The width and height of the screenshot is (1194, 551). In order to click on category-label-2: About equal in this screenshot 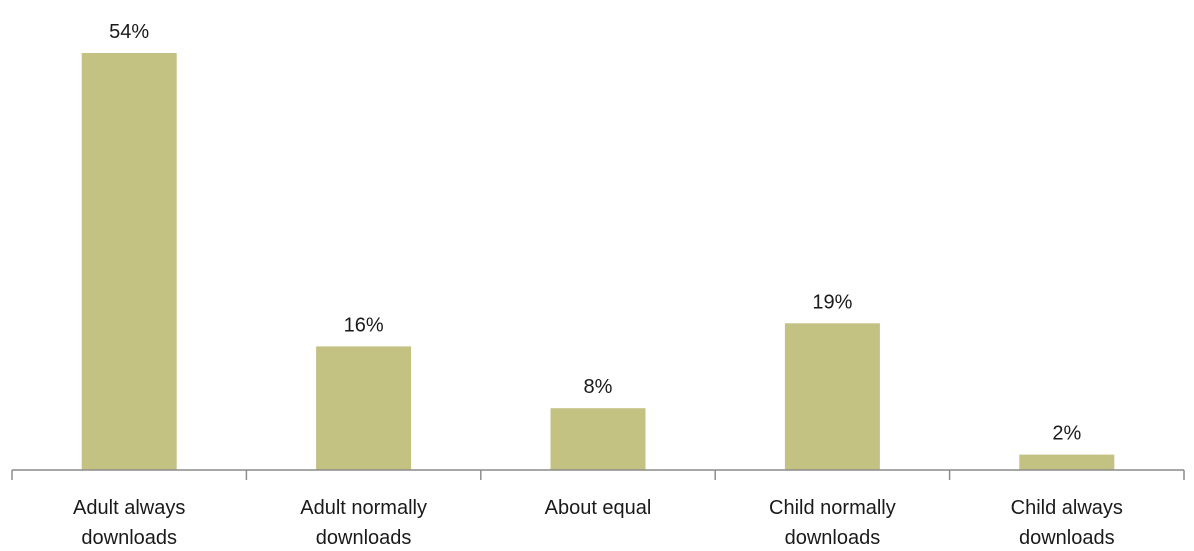, I will do `click(598, 508)`.